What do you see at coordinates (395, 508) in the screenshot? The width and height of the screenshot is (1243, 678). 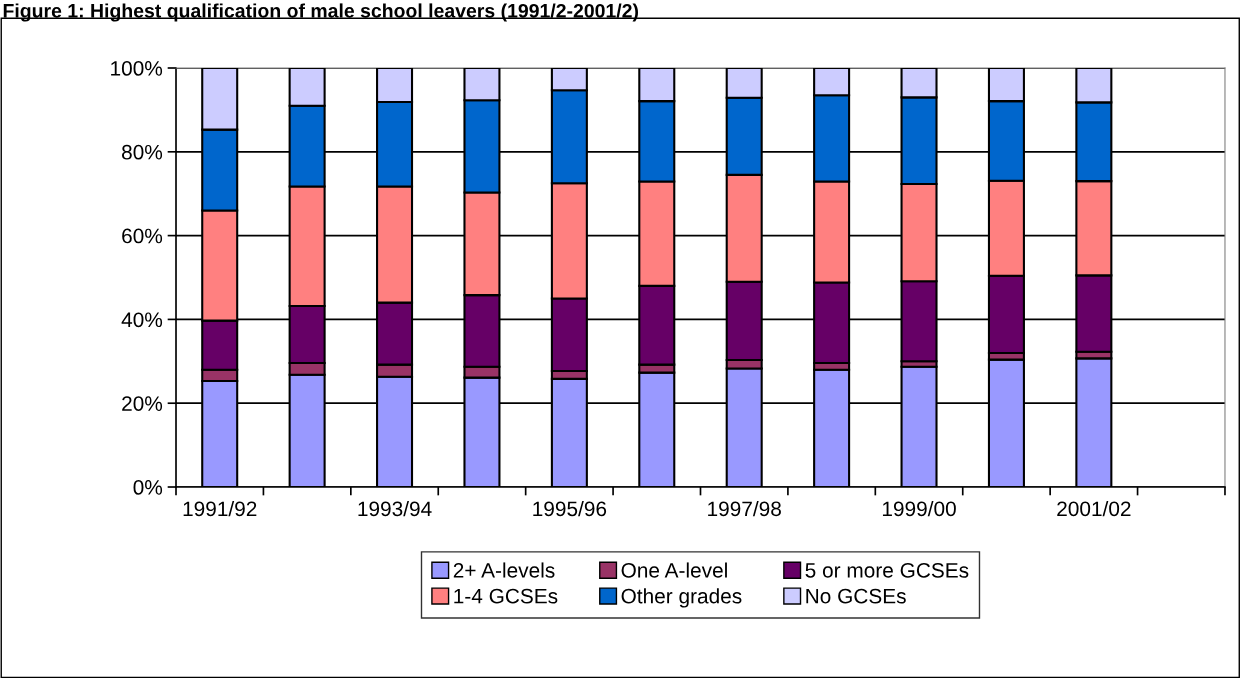 I see `x-tick-label: 1993/94` at bounding box center [395, 508].